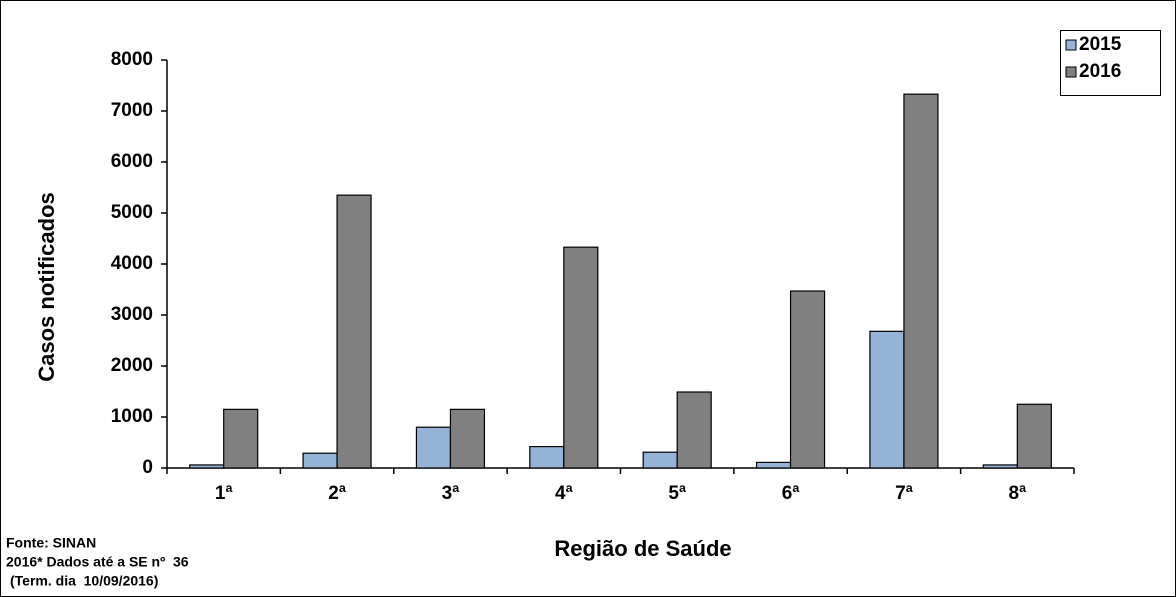 Image resolution: width=1176 pixels, height=597 pixels. Describe the element at coordinates (1100, 44) in the screenshot. I see `legend-label: 2015` at that location.